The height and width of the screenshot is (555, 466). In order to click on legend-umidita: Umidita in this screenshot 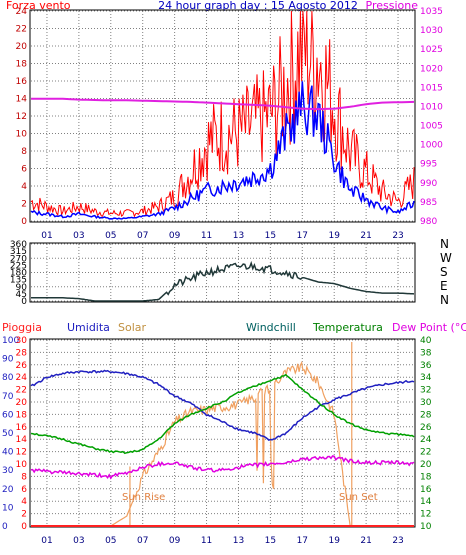, I will do `click(88, 327)`.